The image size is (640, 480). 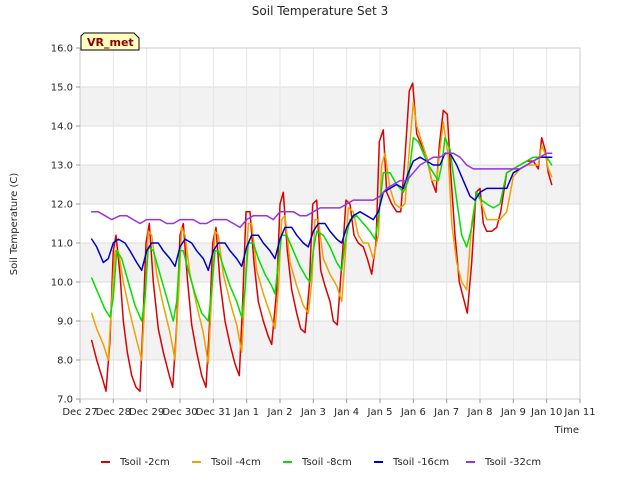 I want to click on badge-label: VR_met, so click(x=110, y=42).